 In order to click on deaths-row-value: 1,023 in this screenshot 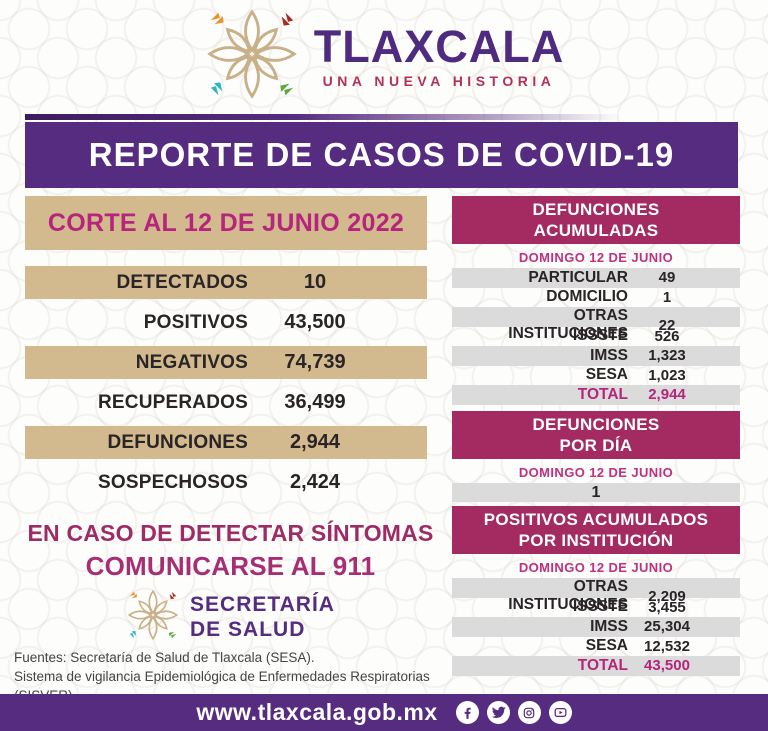, I will do `click(667, 375)`.